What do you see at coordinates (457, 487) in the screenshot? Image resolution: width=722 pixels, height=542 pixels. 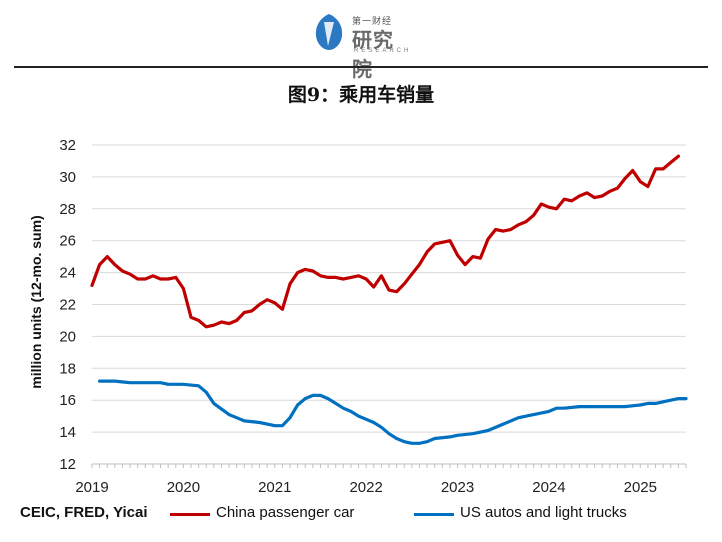 I see `x-tick-label-2023: 2023` at bounding box center [457, 487].